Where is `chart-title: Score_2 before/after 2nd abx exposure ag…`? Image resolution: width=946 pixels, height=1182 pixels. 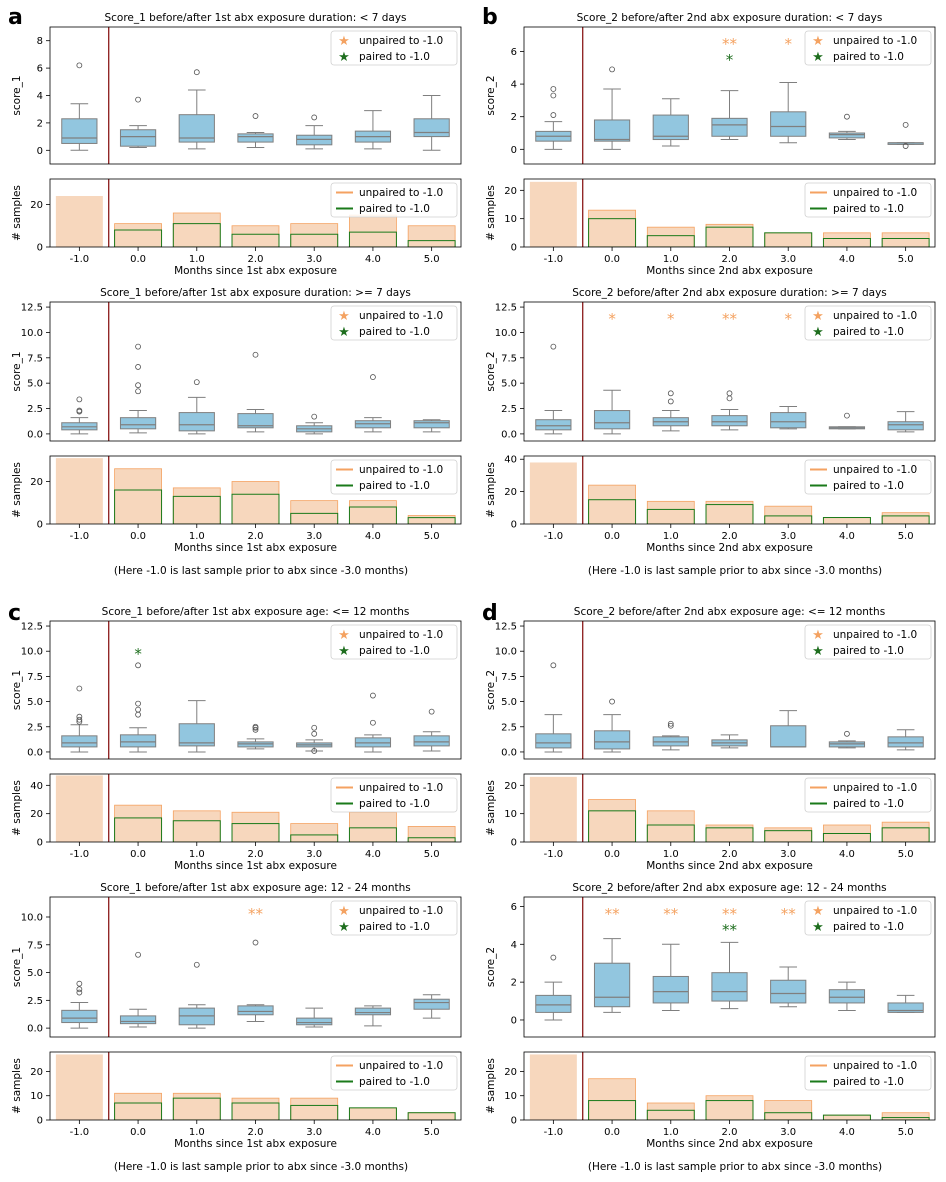
chart-title: Score_2 before/after 2nd abx exposure ag… is located at coordinates (729, 612).